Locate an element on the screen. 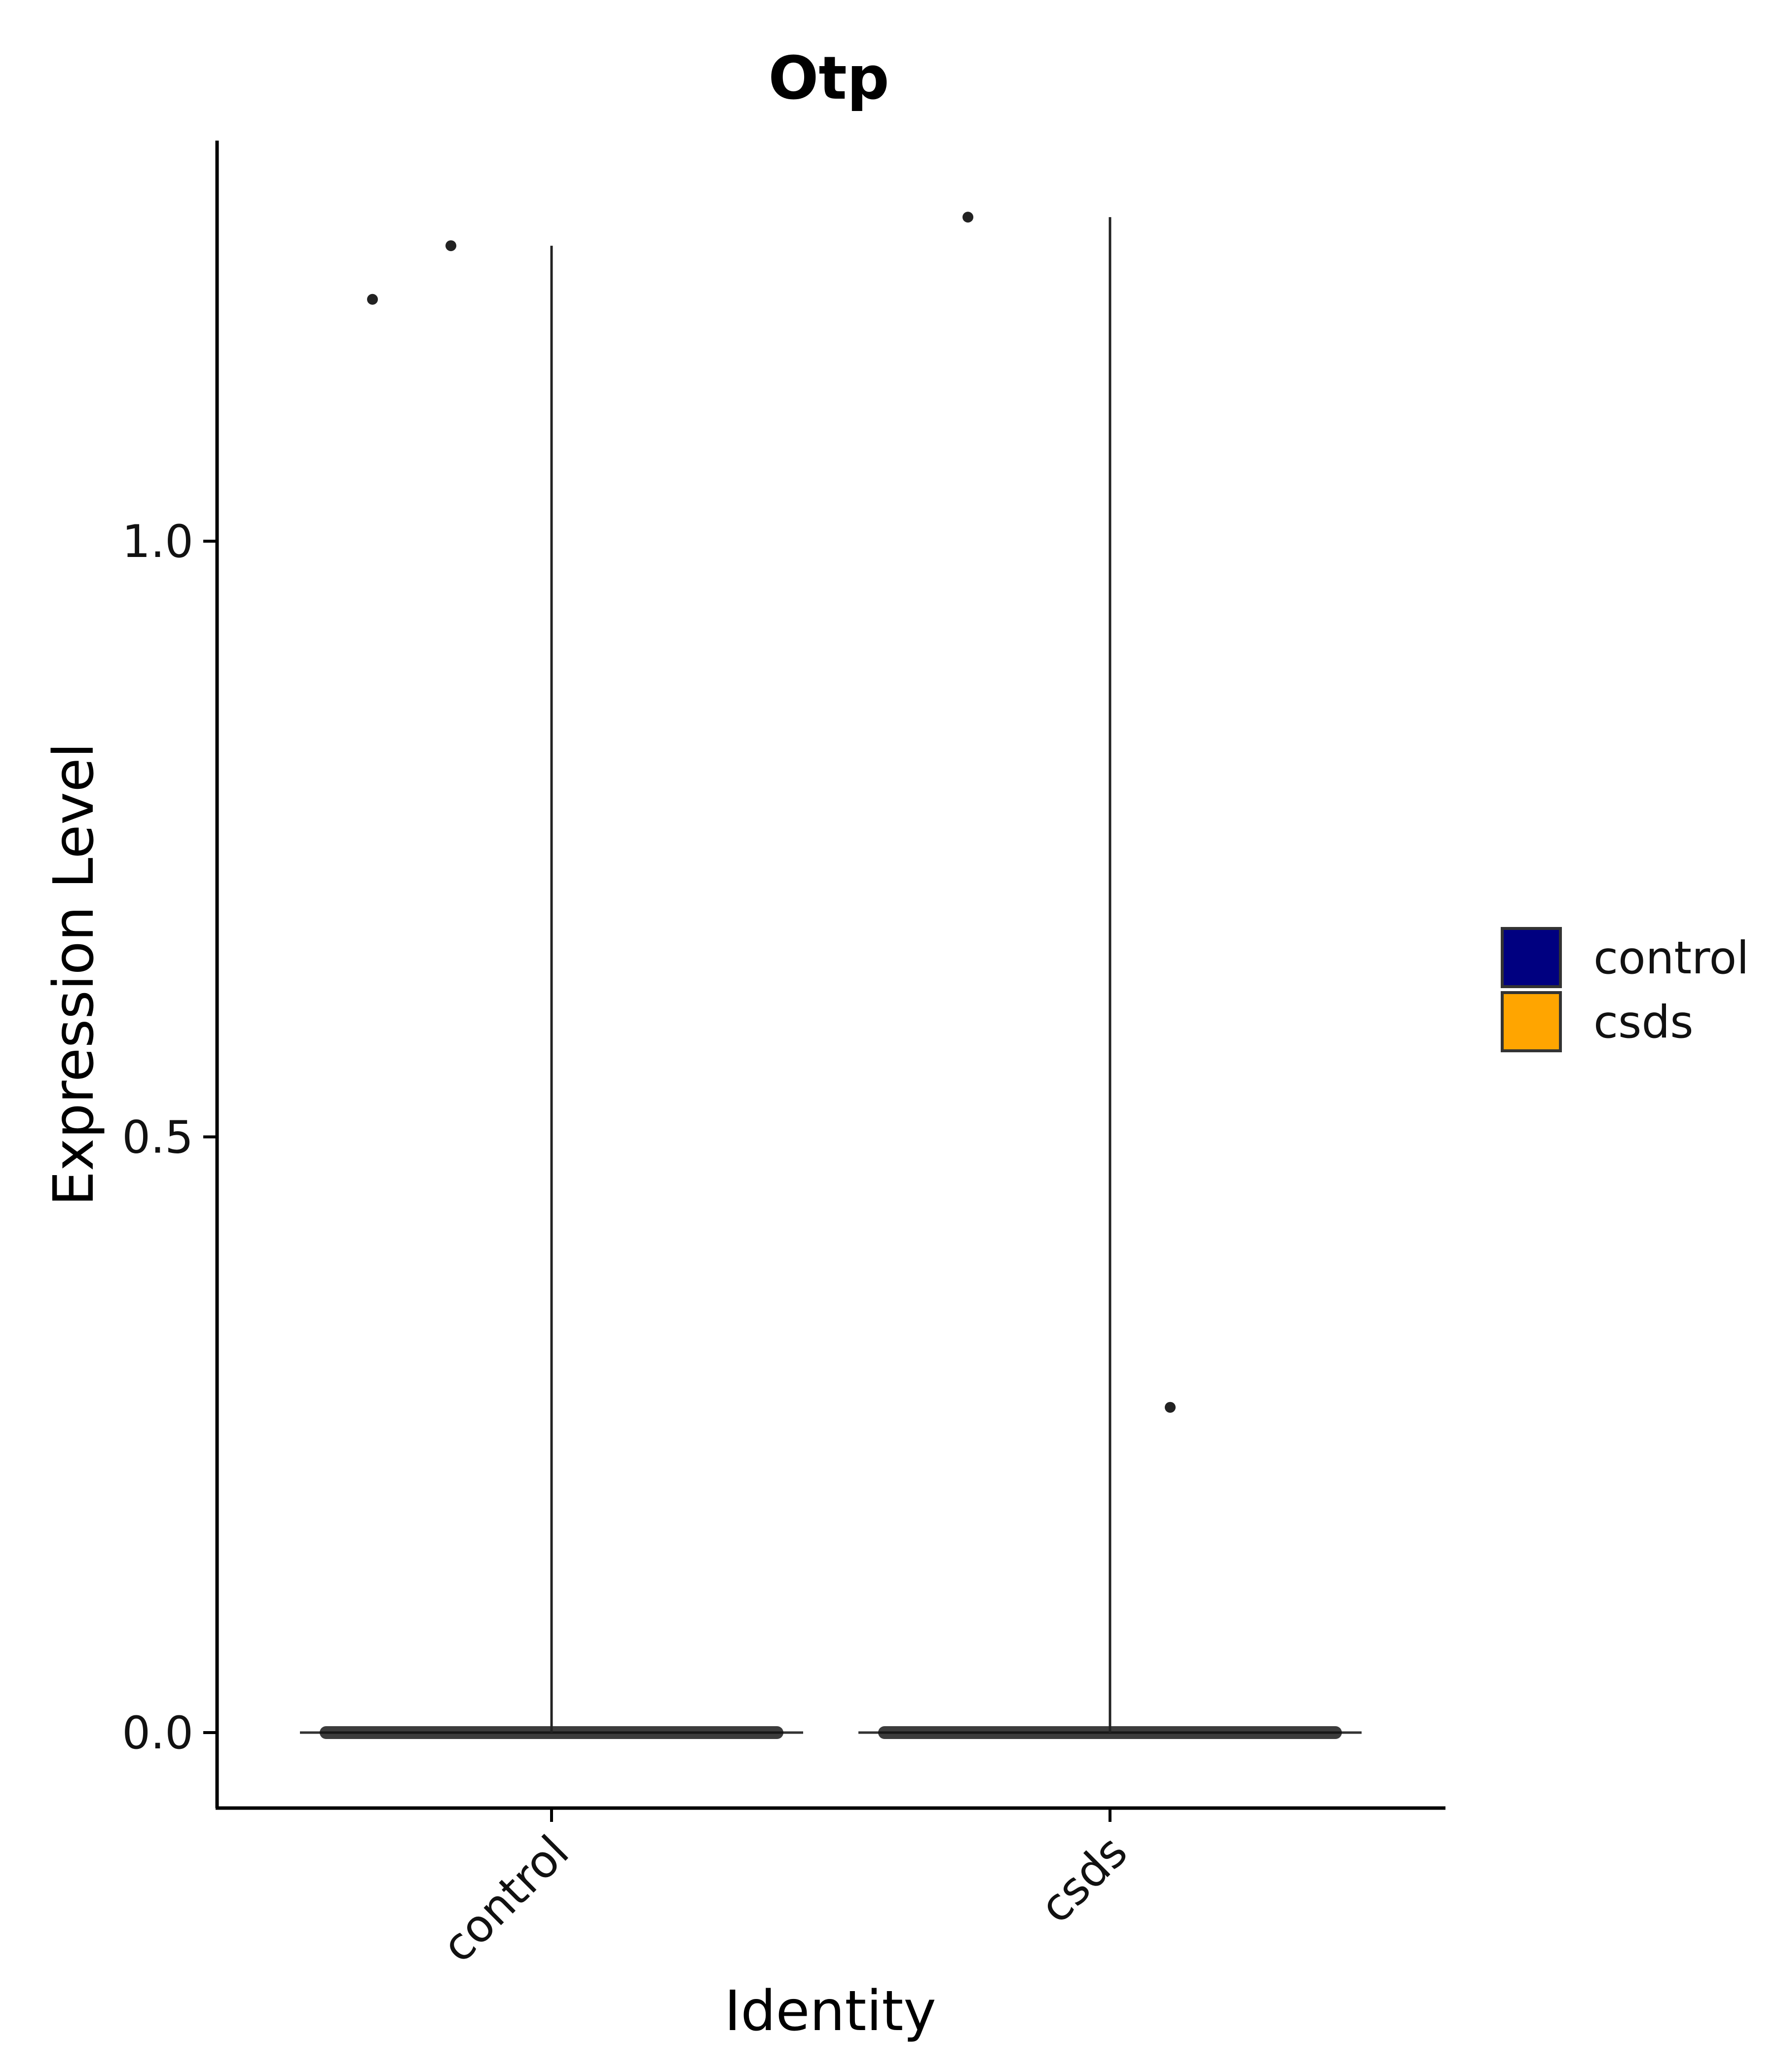 The height and width of the screenshot is (2072, 1776). x-axis-title: Identity is located at coordinates (830, 2011).